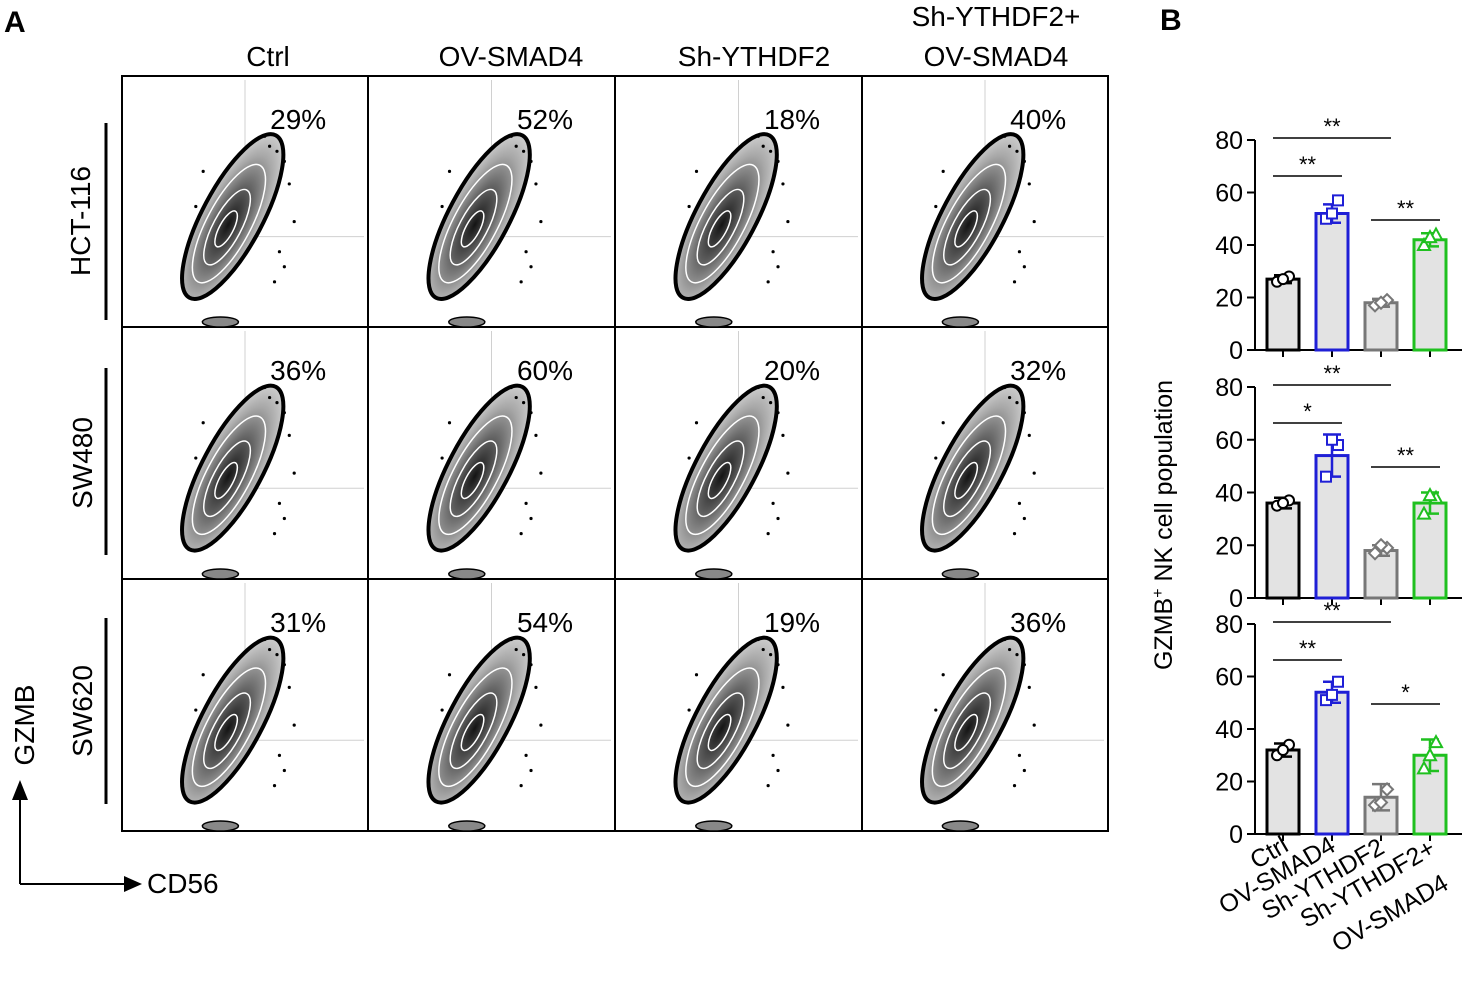  I want to click on y-tick-label: 80, so click(1229, 625).